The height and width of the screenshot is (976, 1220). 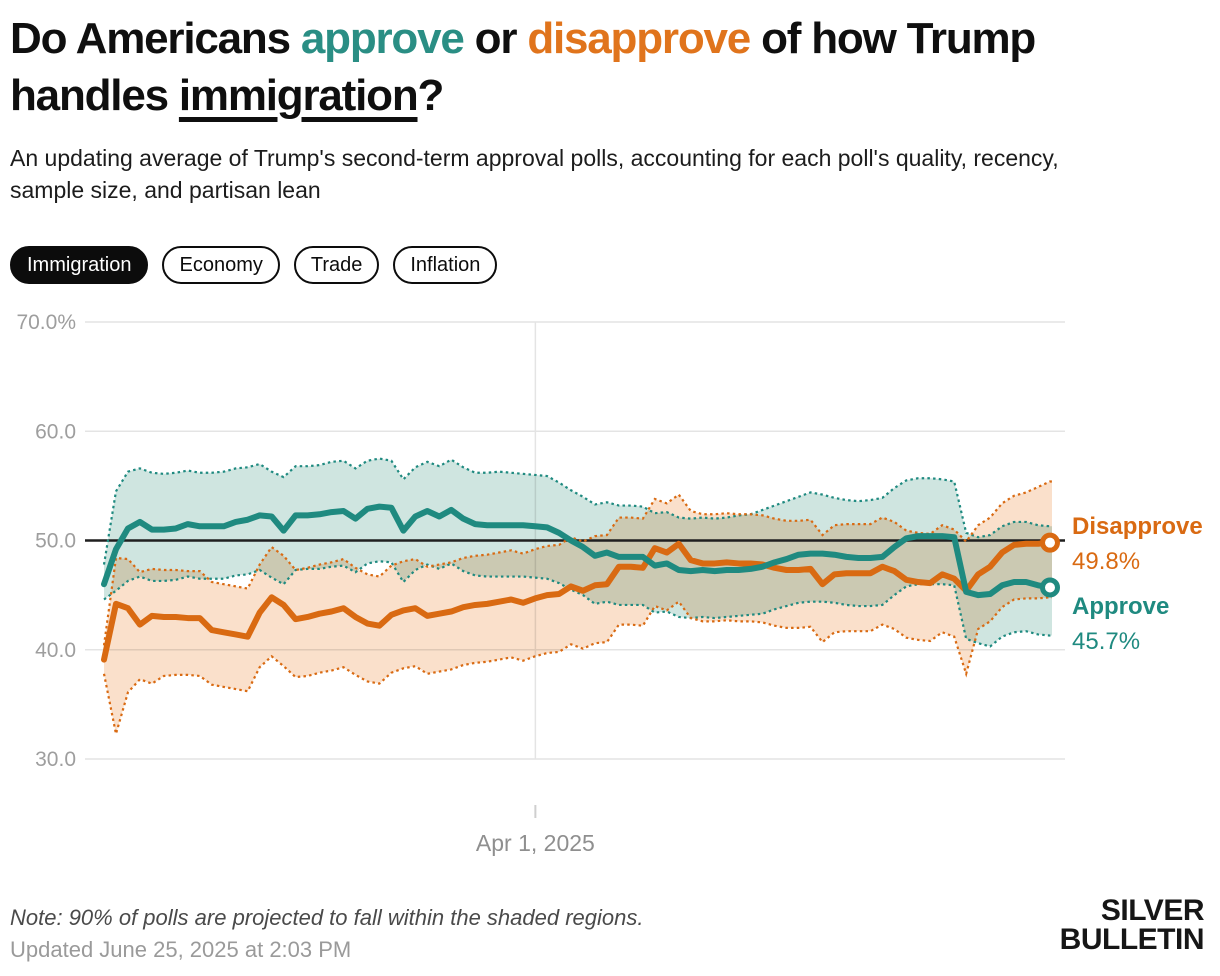 What do you see at coordinates (336, 265) in the screenshot?
I see `tab-trade: Trade` at bounding box center [336, 265].